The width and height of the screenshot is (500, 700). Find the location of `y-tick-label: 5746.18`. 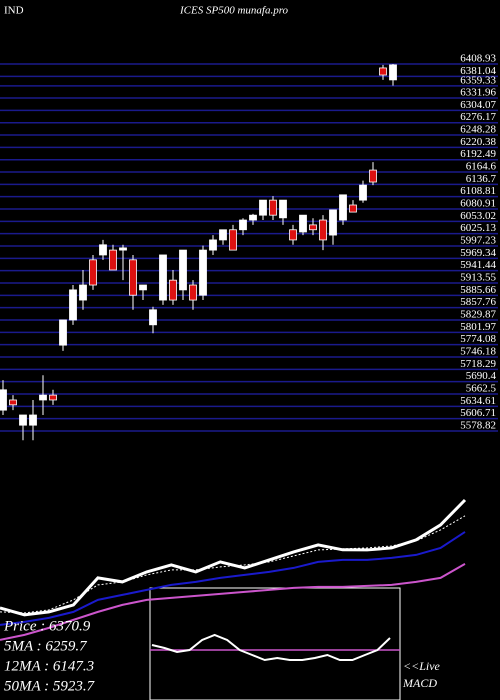

y-tick-label: 5746.18 is located at coordinates (478, 352).